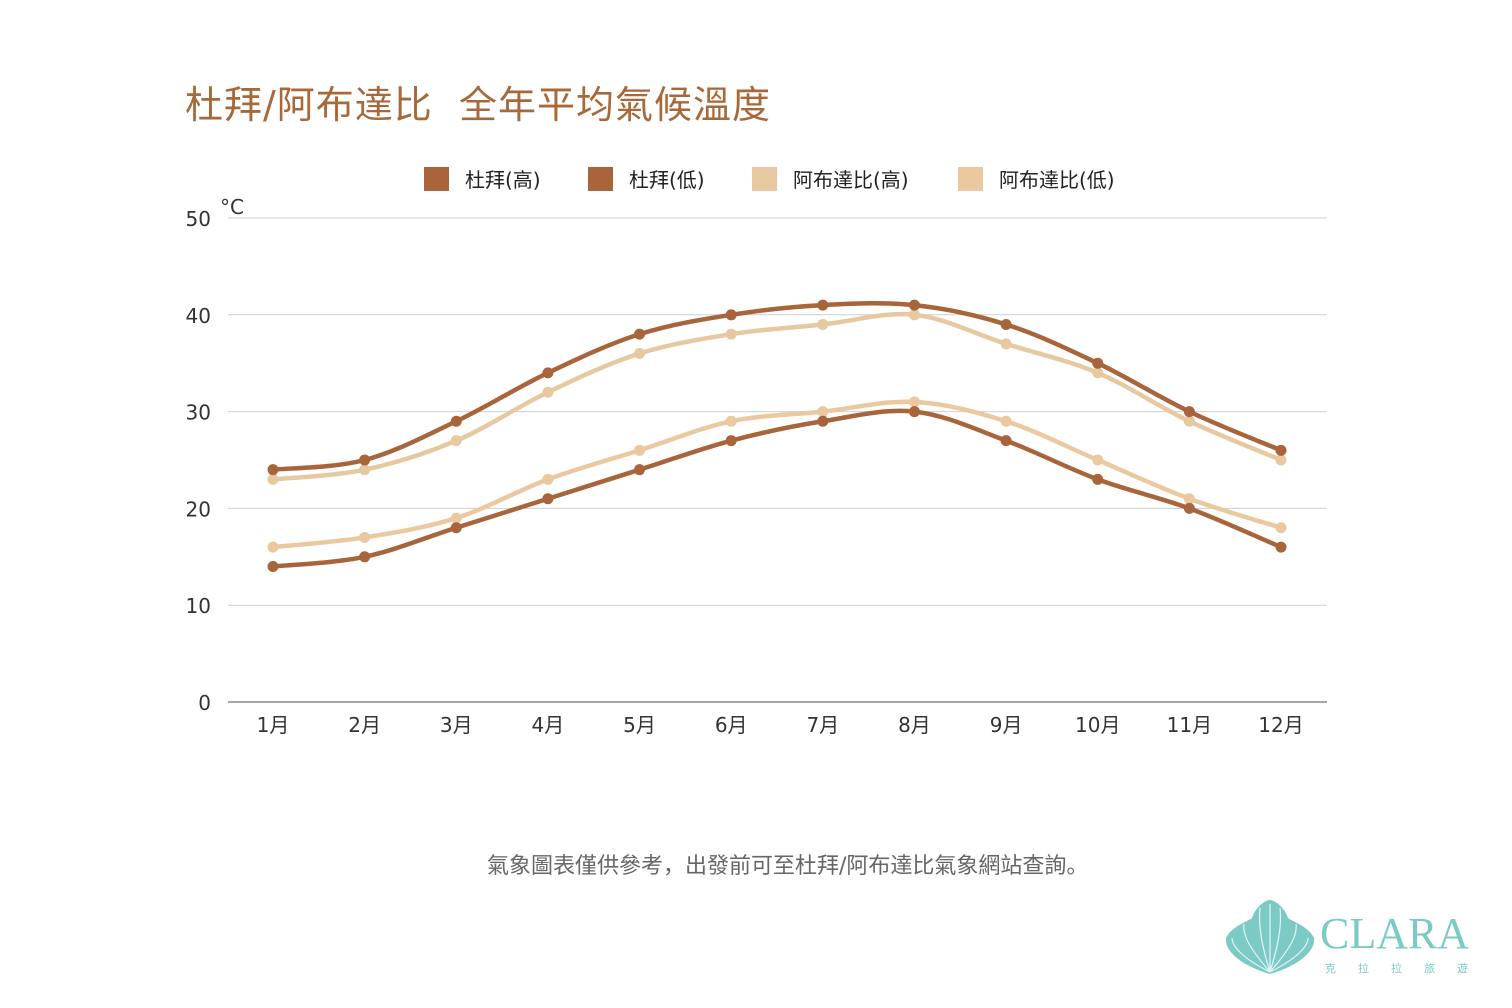 The height and width of the screenshot is (1008, 1512). Describe the element at coordinates (851, 180) in the screenshot. I see `legend-label: 阿布達比(高)` at that location.